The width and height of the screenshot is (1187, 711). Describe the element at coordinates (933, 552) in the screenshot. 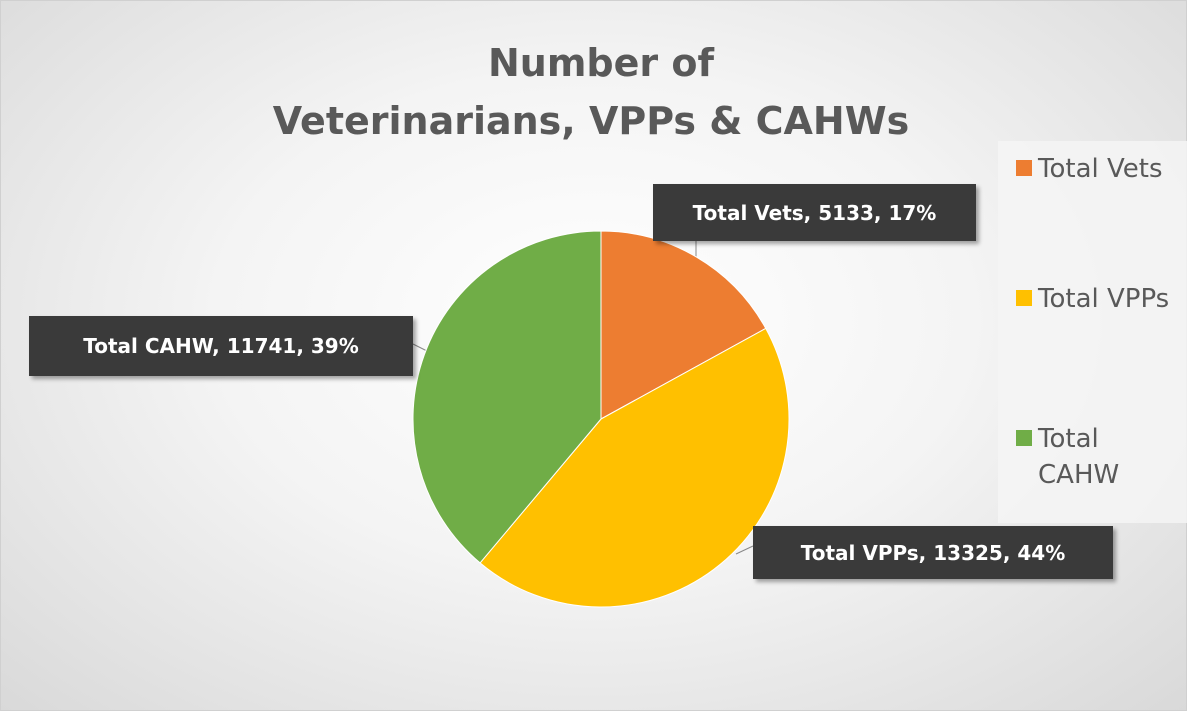

I see `data-label: Total VPPs, 13325, 44%` at that location.